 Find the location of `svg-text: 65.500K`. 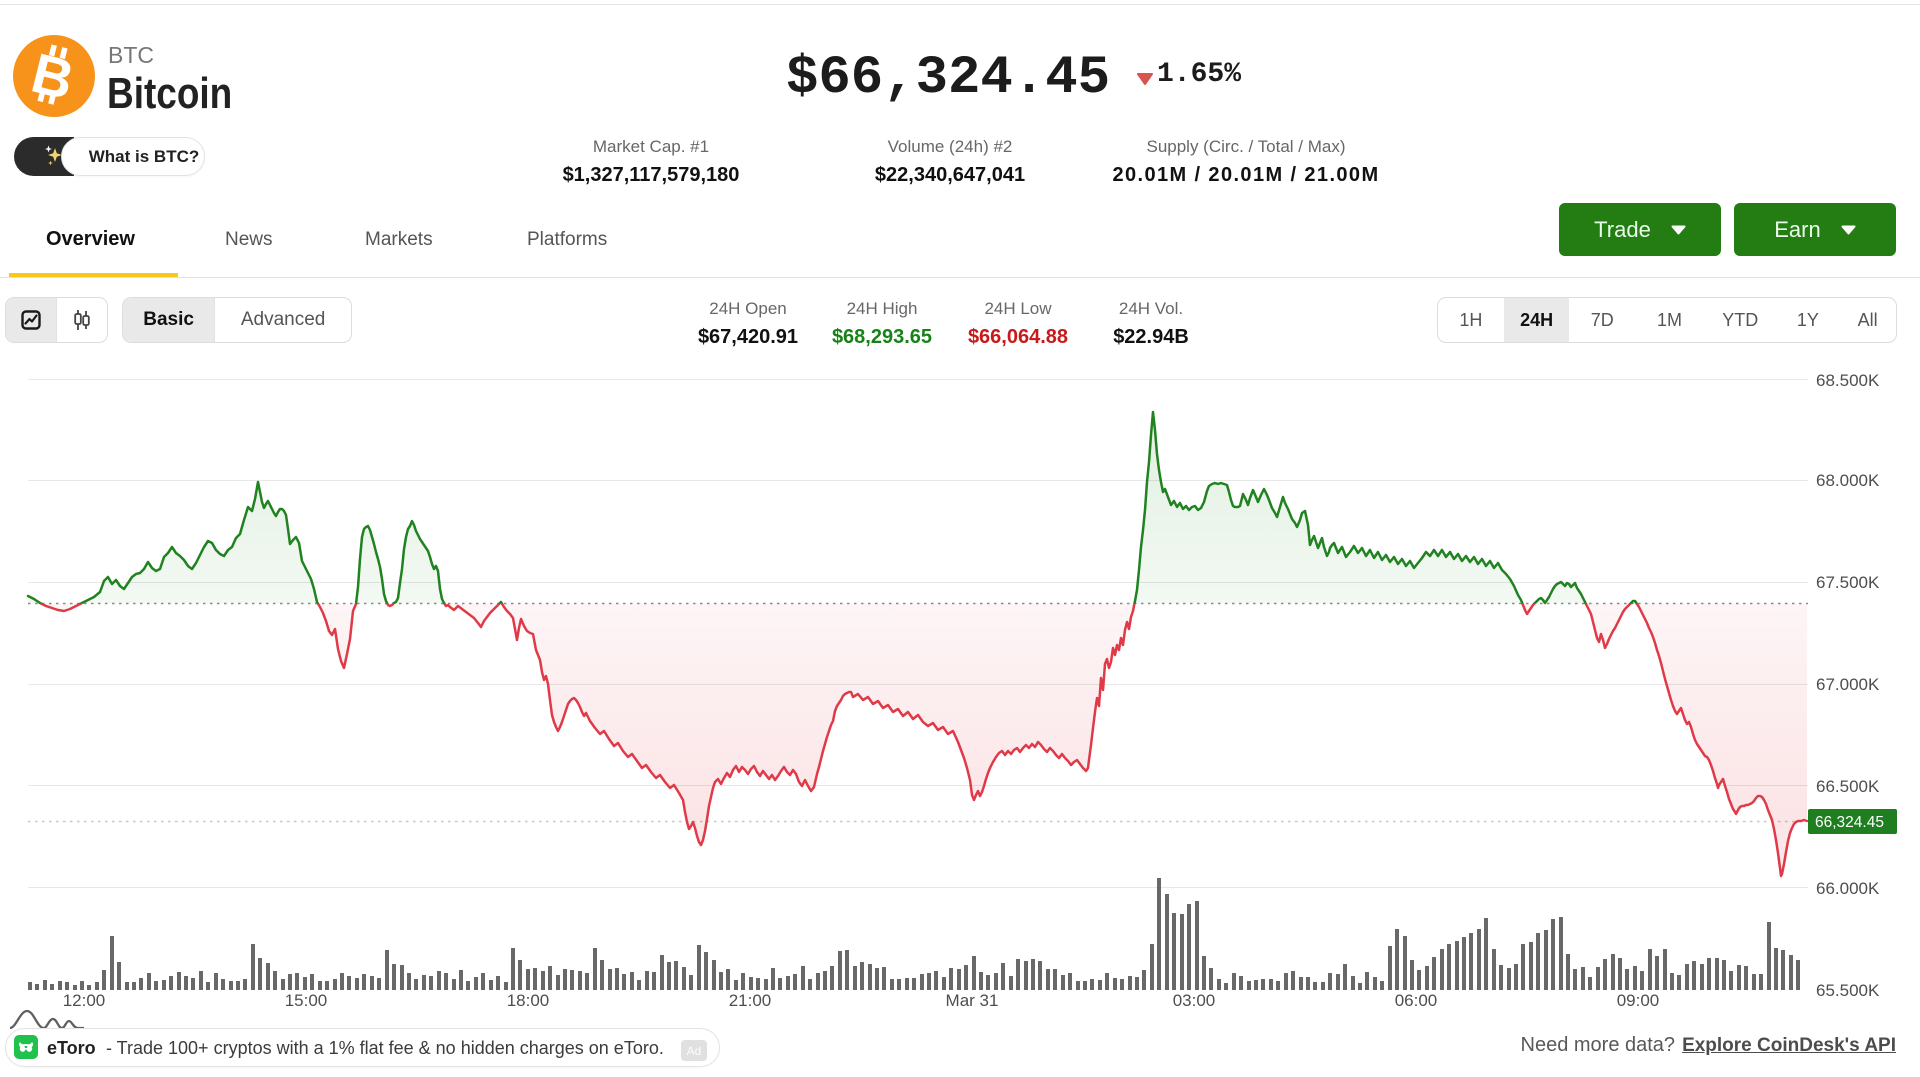

svg-text: 65.500K is located at coordinates (1848, 990).